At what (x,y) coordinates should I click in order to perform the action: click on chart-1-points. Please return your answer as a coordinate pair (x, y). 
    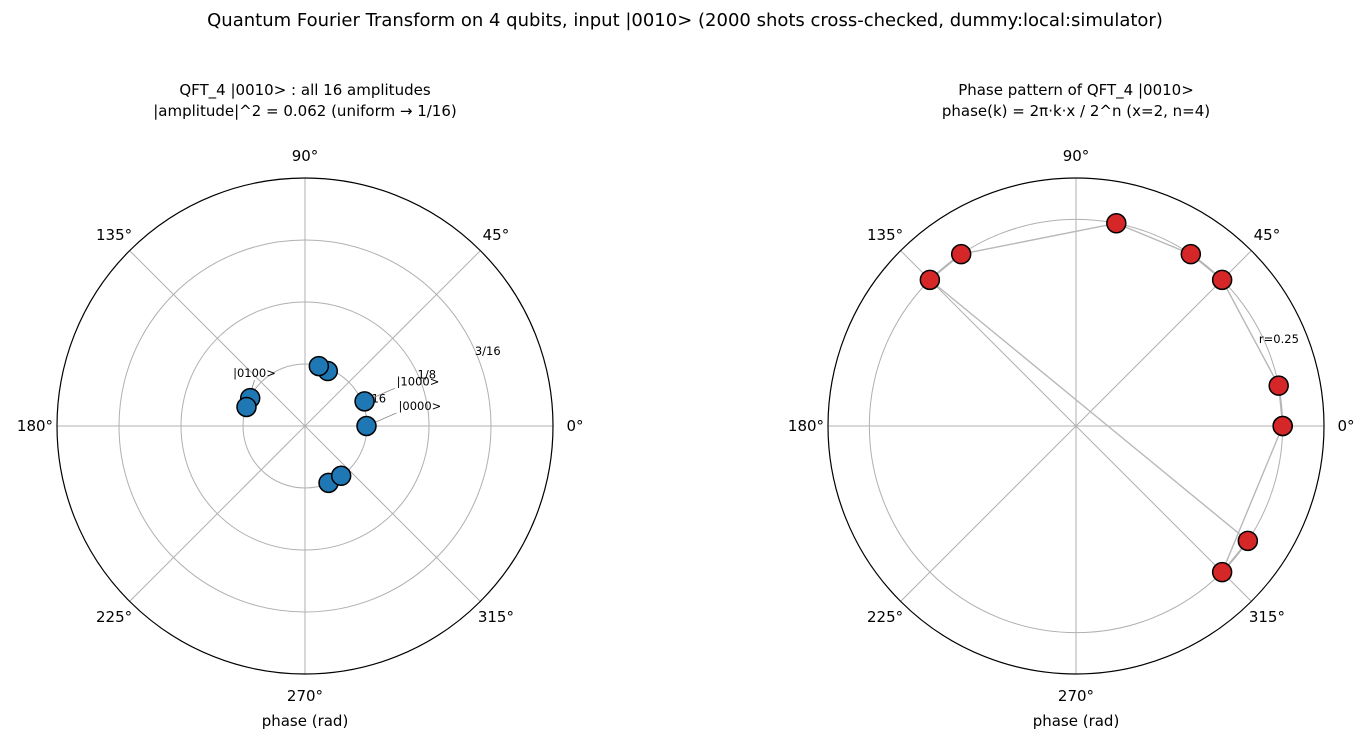
    Looking at the image, I should click on (306, 424).